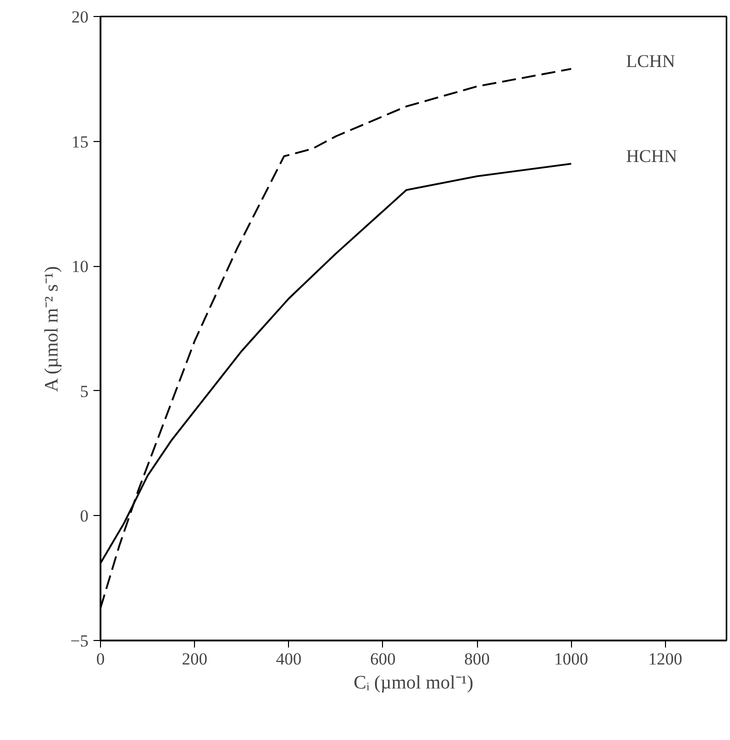 This screenshot has height=740, width=730. I want to click on y-tick-label: 15, so click(80, 142).